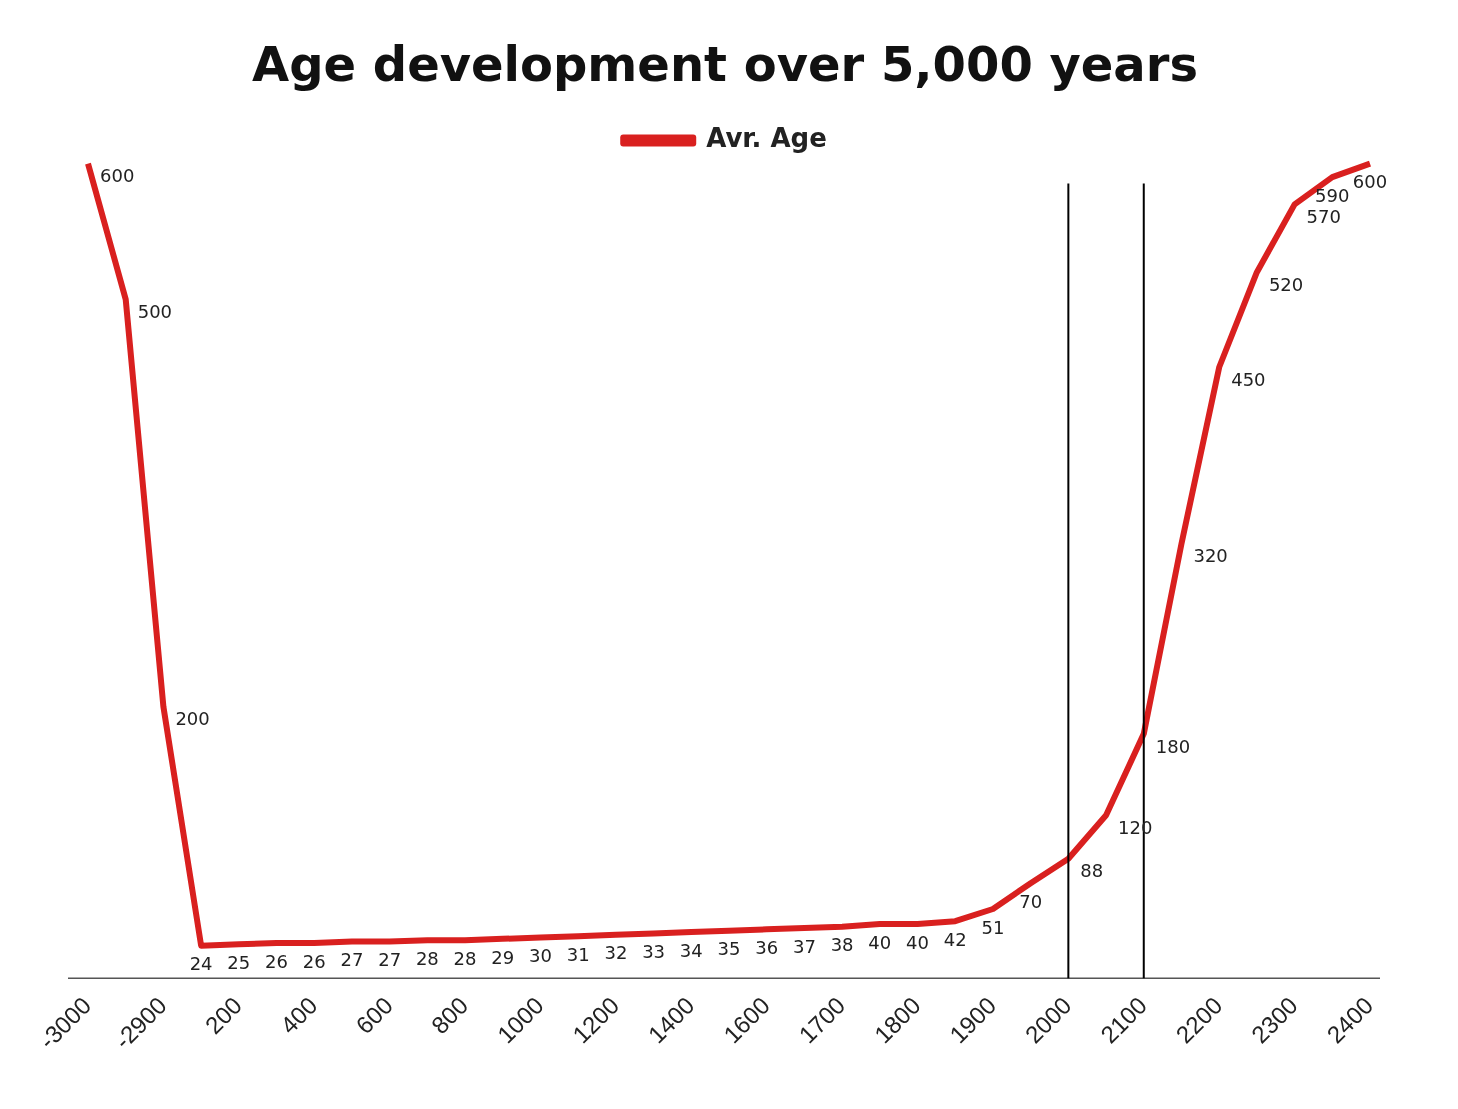 Image resolution: width=1458 pixels, height=1109 pixels. I want to click on data-label: 450, so click(1248, 379).